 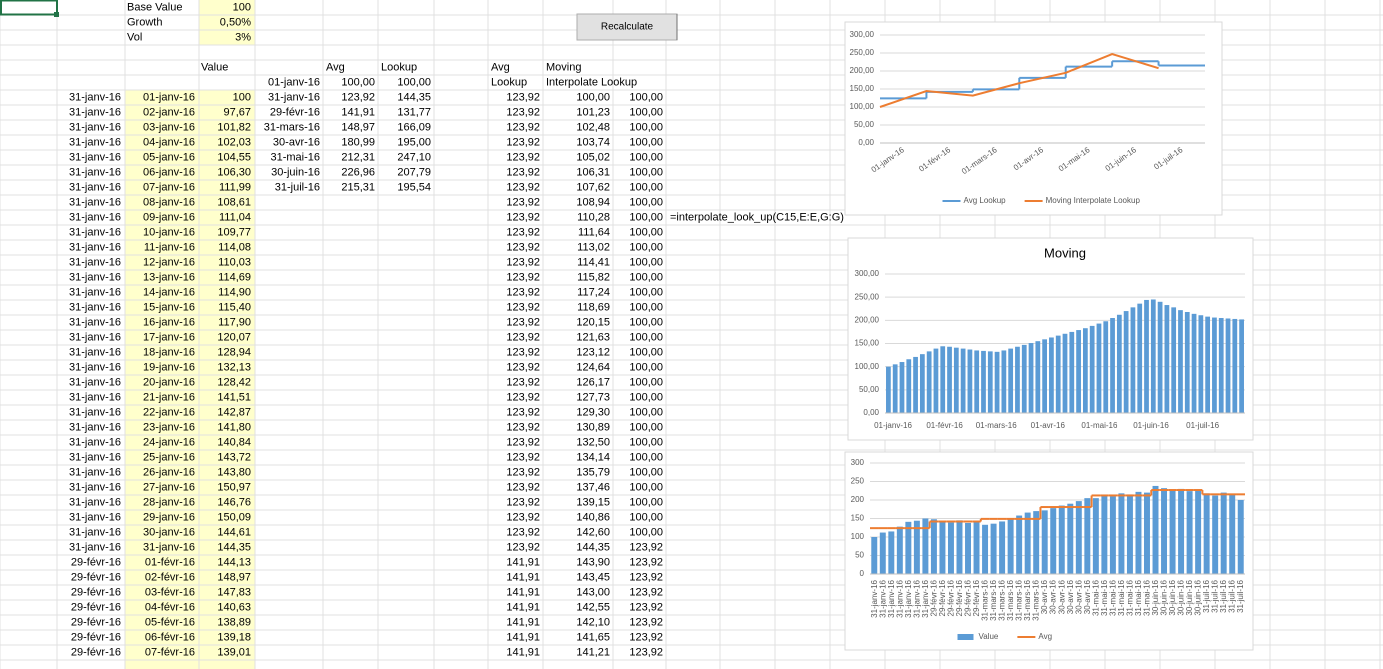 I want to click on cell: 143,45, so click(x=593, y=577).